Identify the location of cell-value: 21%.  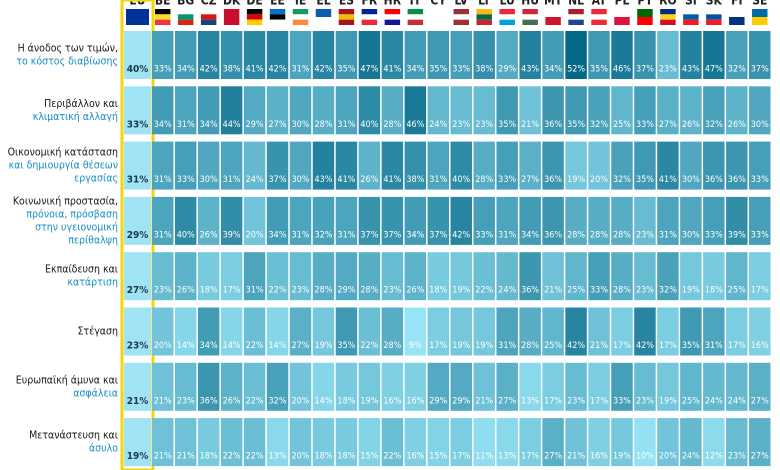
(186, 457).